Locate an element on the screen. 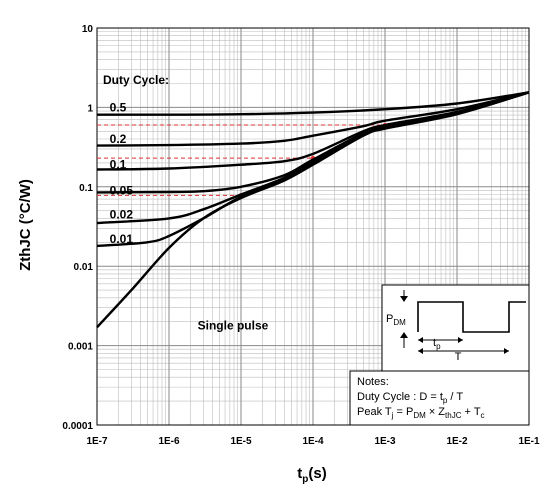  t-label: T is located at coordinates (458, 357).